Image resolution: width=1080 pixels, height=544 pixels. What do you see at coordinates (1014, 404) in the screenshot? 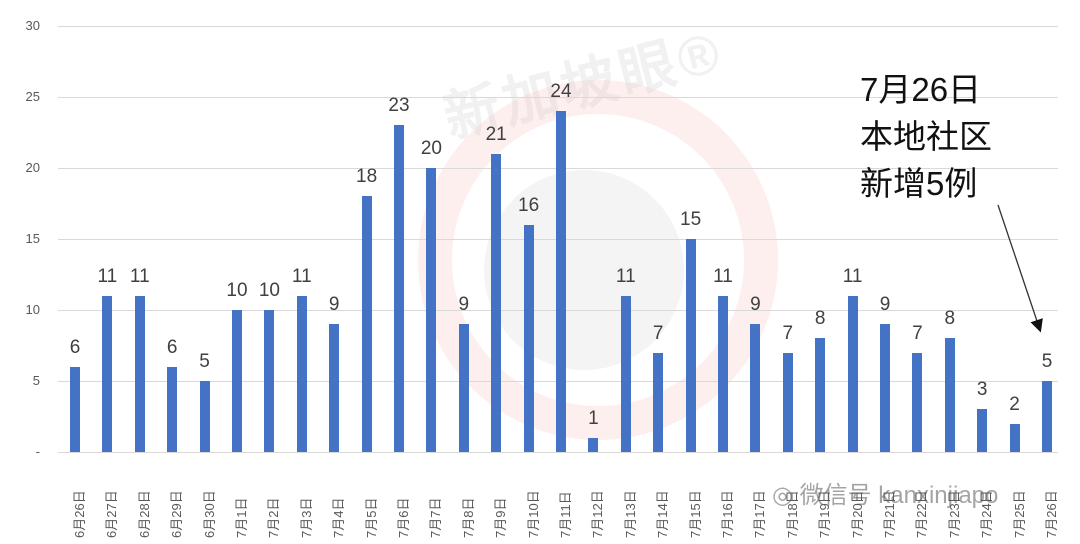
I see `data-label: 2` at bounding box center [1014, 404].